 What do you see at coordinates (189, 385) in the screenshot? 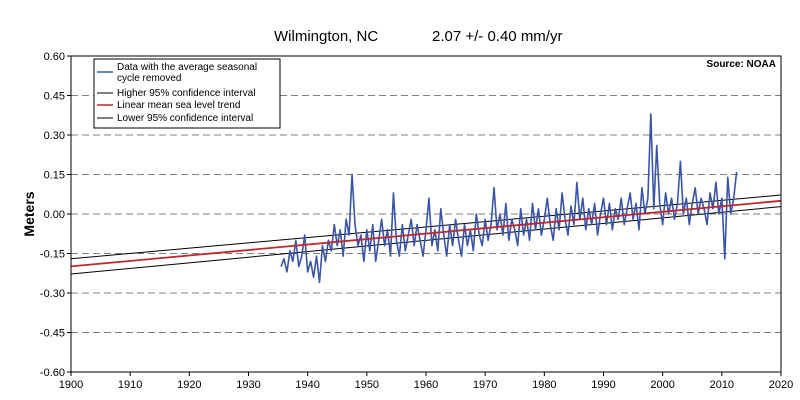
I see `x-tick-label: 1920` at bounding box center [189, 385].